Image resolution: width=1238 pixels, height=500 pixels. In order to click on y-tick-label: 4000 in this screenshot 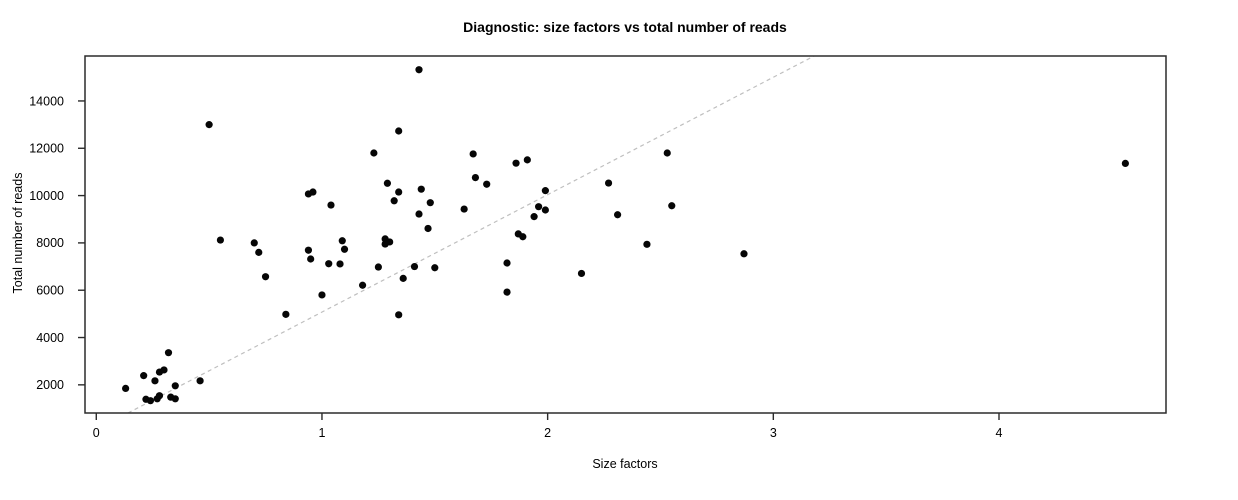, I will do `click(50, 338)`.